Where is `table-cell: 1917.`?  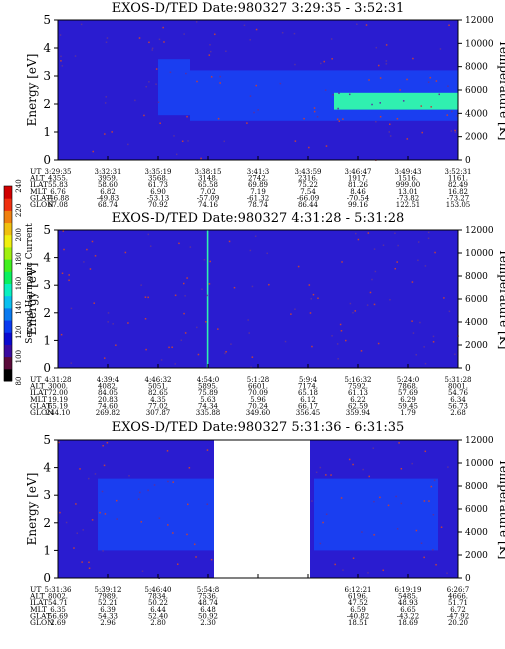
table-cell: 1917. is located at coordinates (358, 179).